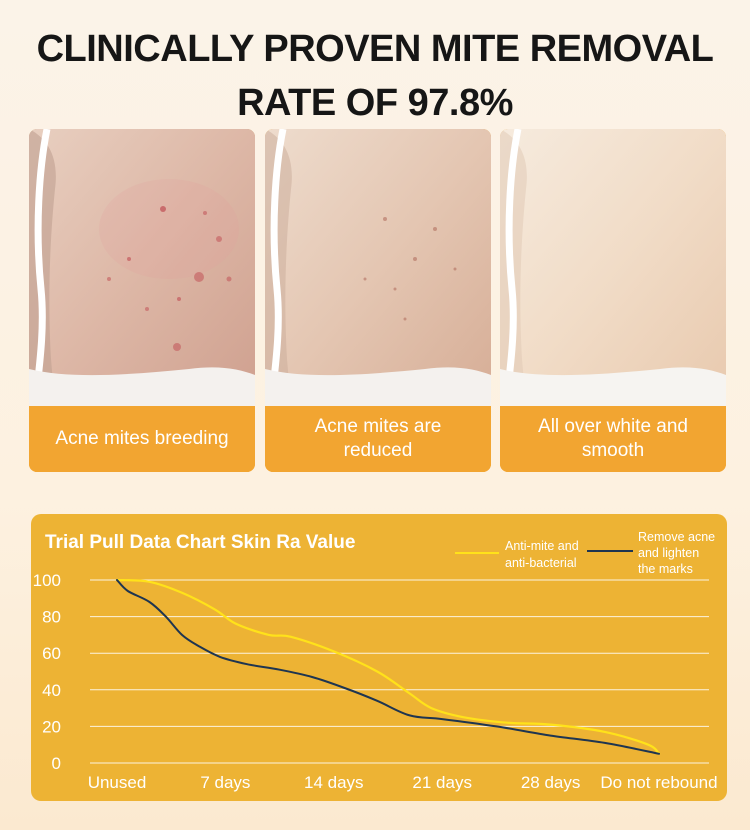  I want to click on panel-caption-2: Acne mites are reduced, so click(378, 439).